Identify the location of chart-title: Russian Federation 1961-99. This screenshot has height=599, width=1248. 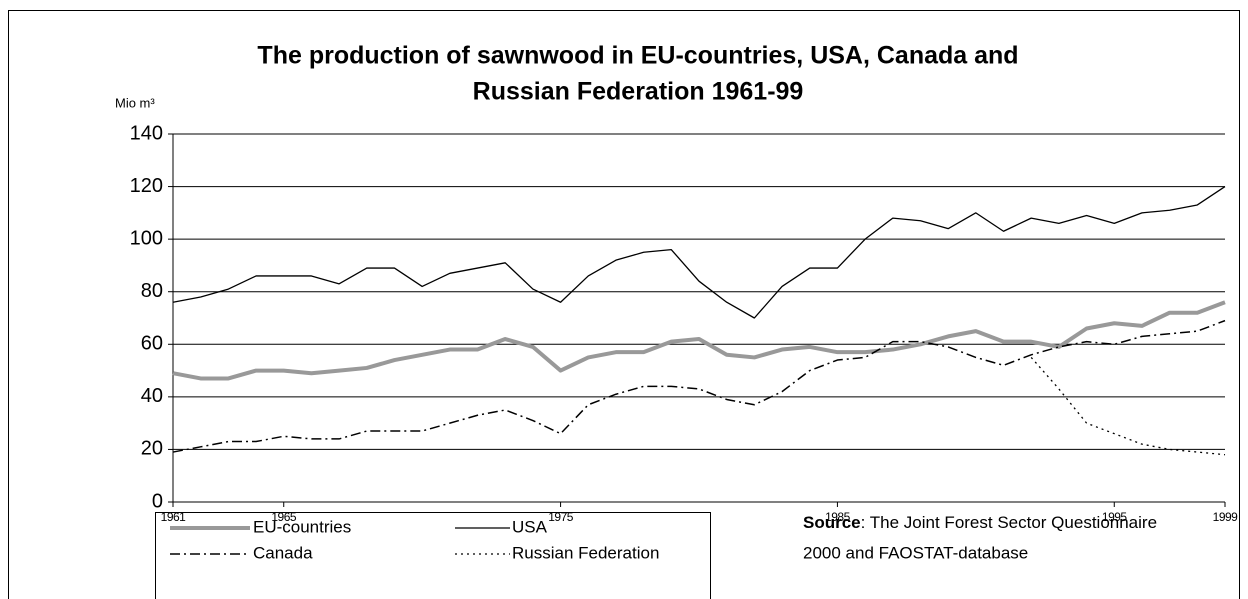
(638, 92).